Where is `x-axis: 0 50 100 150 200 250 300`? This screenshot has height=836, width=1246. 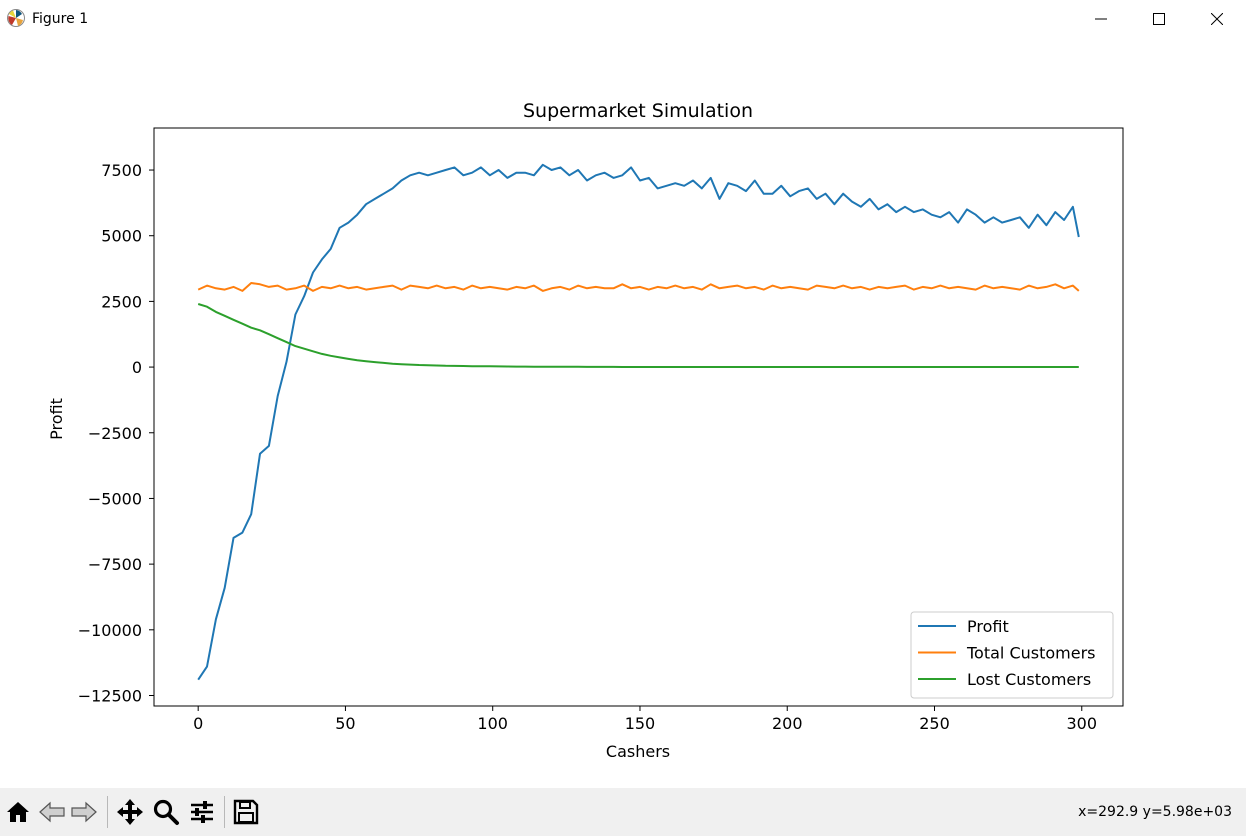
x-axis: 0 50 100 150 200 250 300 is located at coordinates (645, 719).